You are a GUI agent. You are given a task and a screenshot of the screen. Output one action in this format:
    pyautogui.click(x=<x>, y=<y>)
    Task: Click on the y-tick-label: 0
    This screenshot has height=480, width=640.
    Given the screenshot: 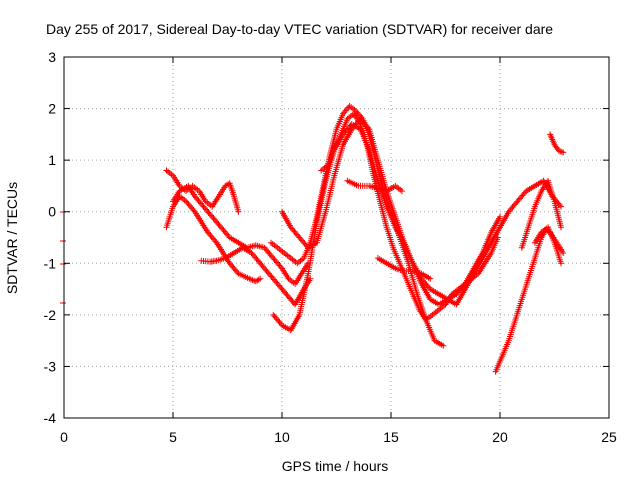 What is the action you would take?
    pyautogui.click(x=52, y=212)
    